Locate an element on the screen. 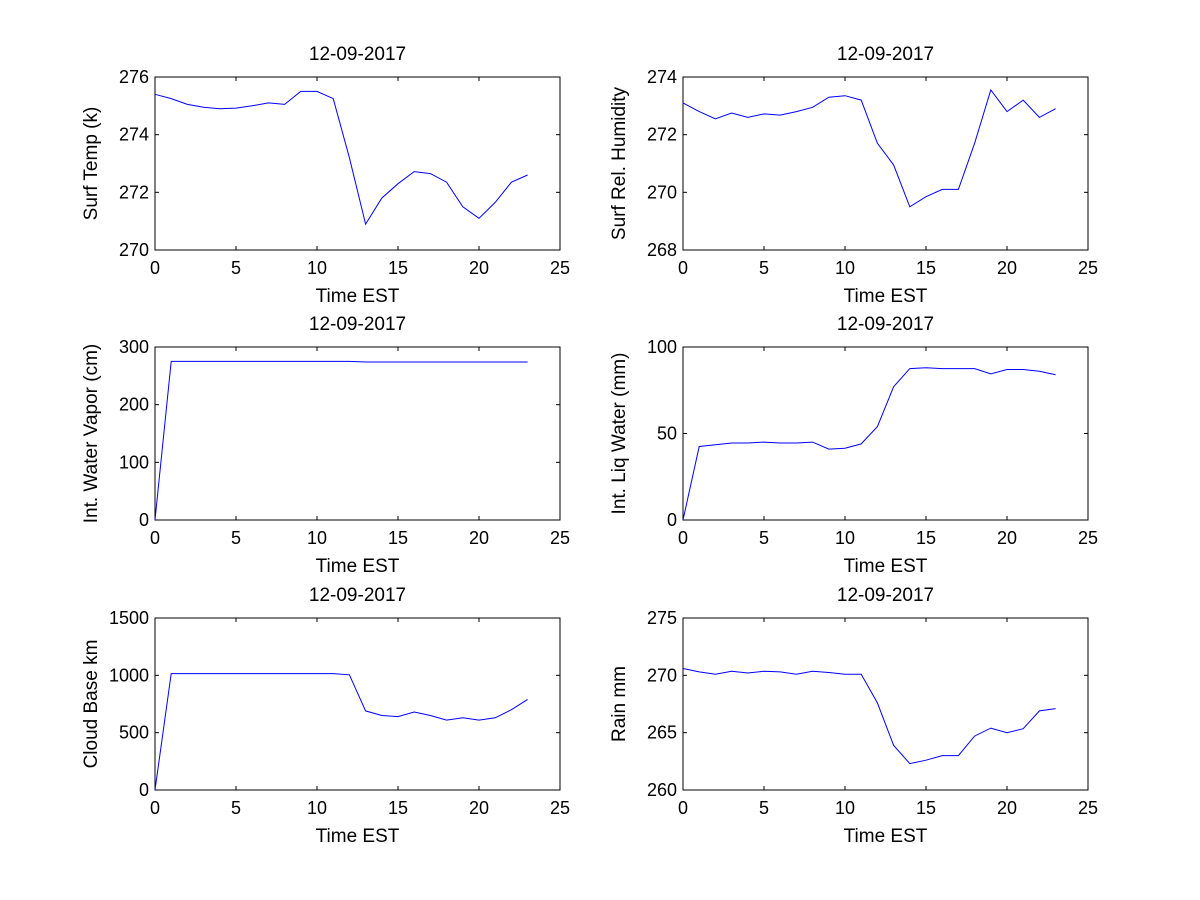 Image resolution: width=1200 pixels, height=900 pixels. y-tick-label: 265 is located at coordinates (662, 733).